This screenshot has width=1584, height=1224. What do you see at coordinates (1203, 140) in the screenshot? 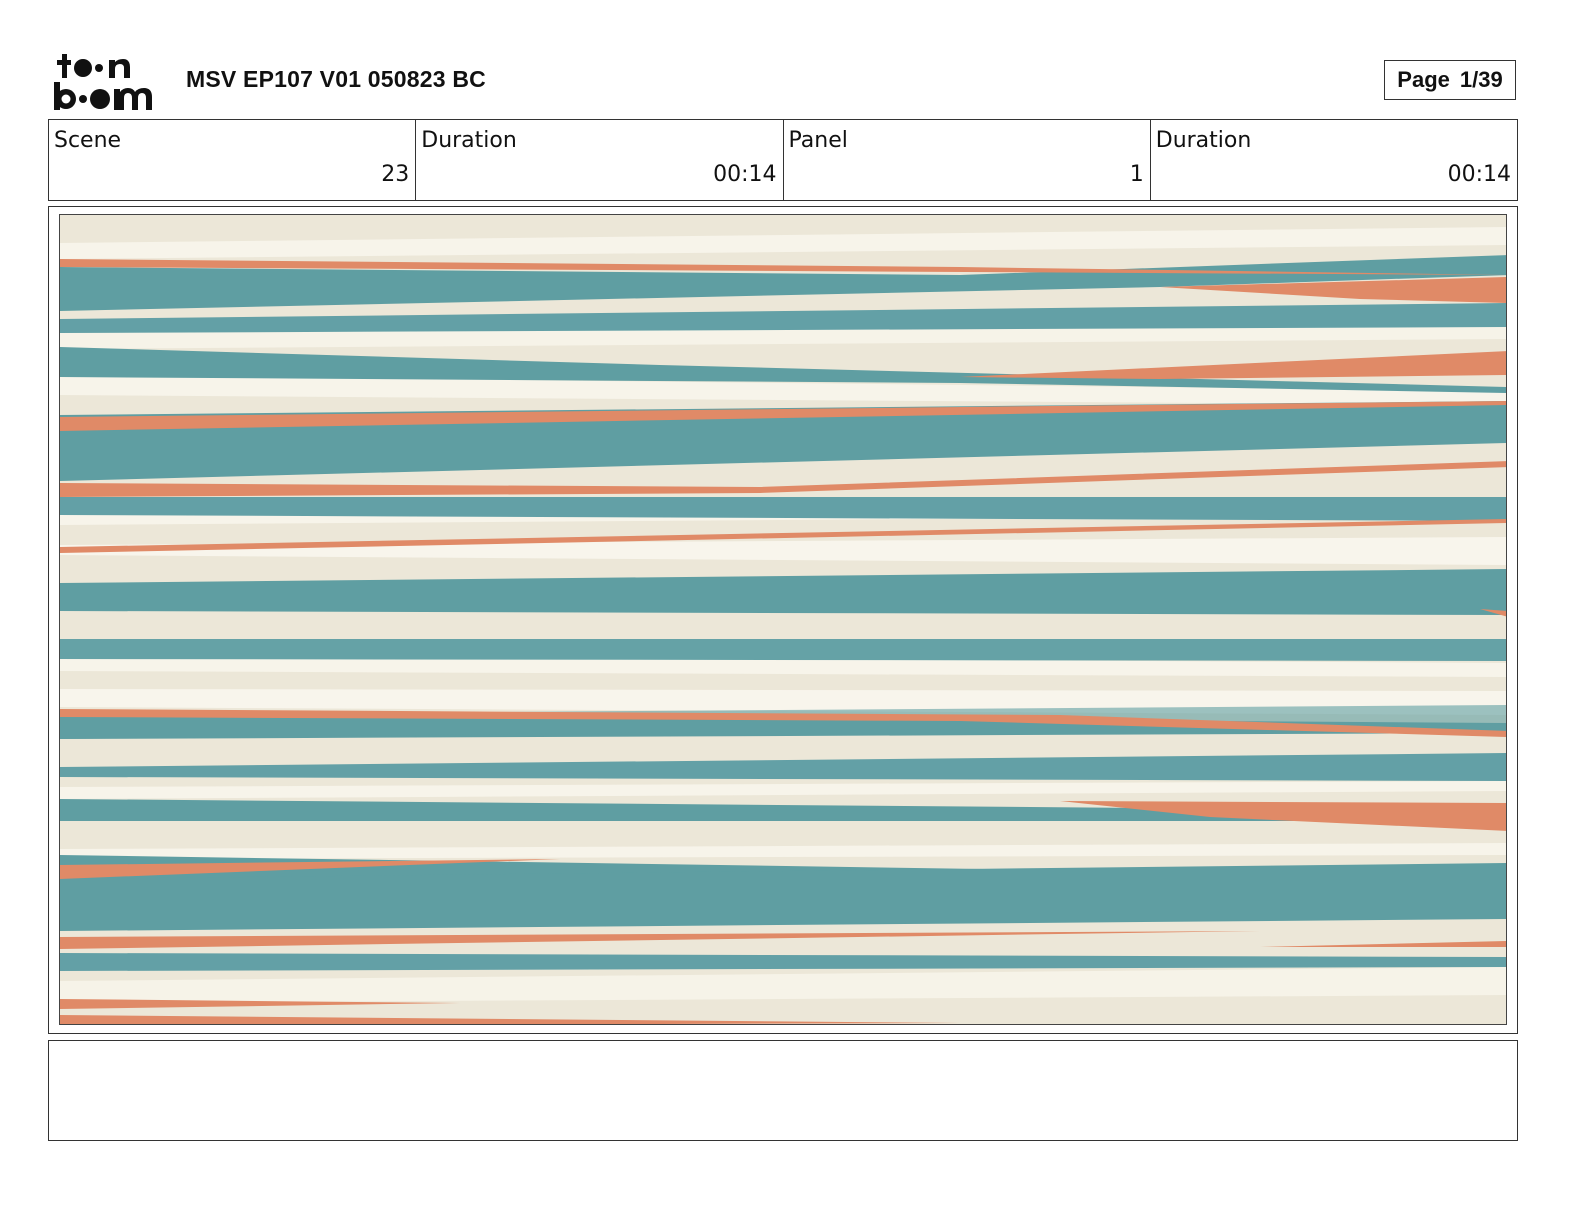
I see `panel-duration-label: Duration` at bounding box center [1203, 140].